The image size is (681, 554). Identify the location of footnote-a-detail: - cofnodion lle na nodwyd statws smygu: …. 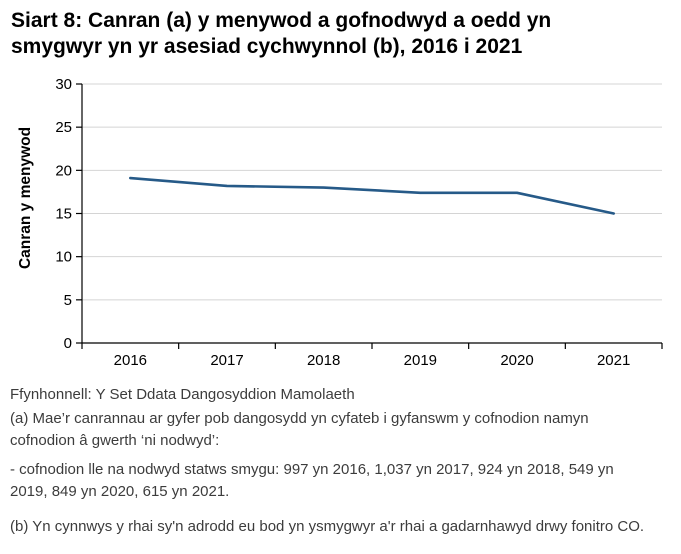
(312, 480).